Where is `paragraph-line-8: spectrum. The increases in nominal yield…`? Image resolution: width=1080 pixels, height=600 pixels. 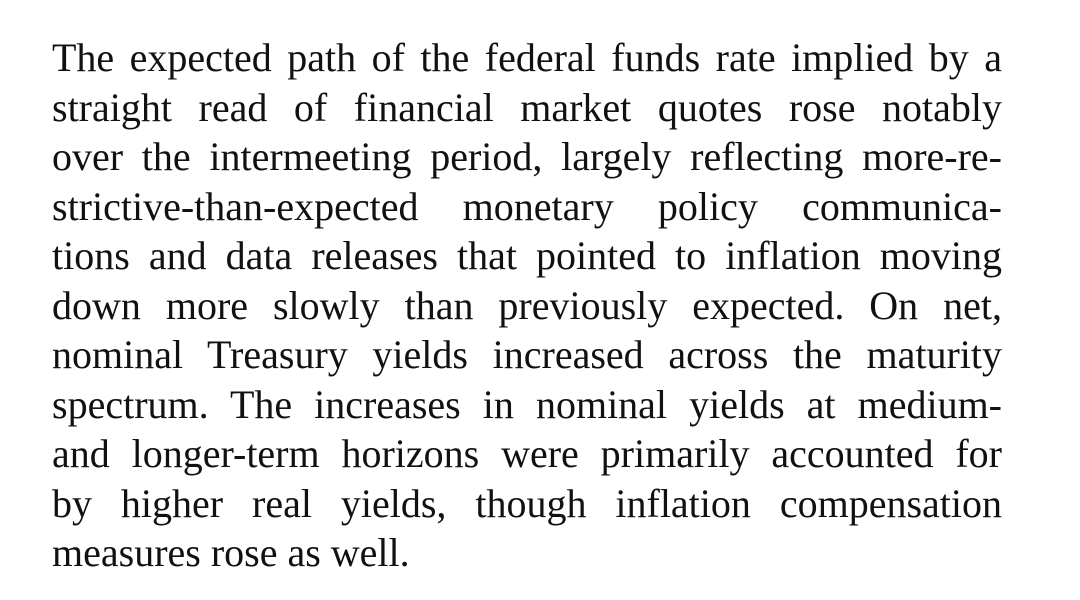
paragraph-line-8: spectrum. The increases in nominal yield… is located at coordinates (527, 404).